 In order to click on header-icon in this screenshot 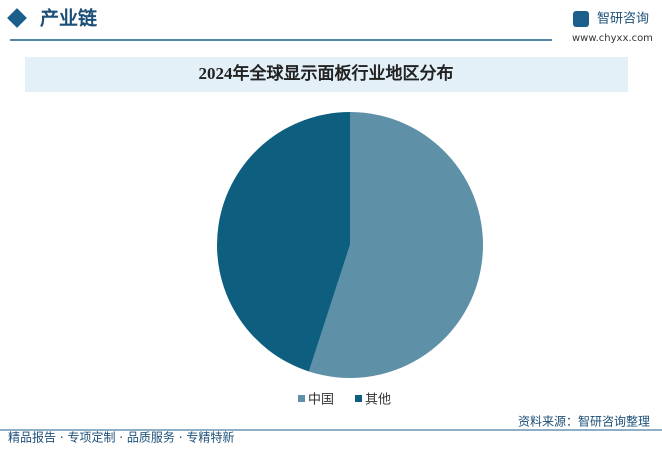, I will do `click(17, 18)`.